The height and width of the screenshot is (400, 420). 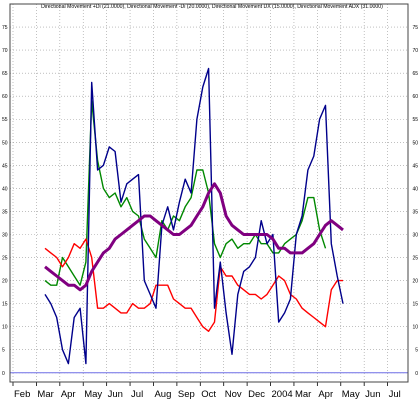 I want to click on y-tick-label-right: 15, so click(x=415, y=305).